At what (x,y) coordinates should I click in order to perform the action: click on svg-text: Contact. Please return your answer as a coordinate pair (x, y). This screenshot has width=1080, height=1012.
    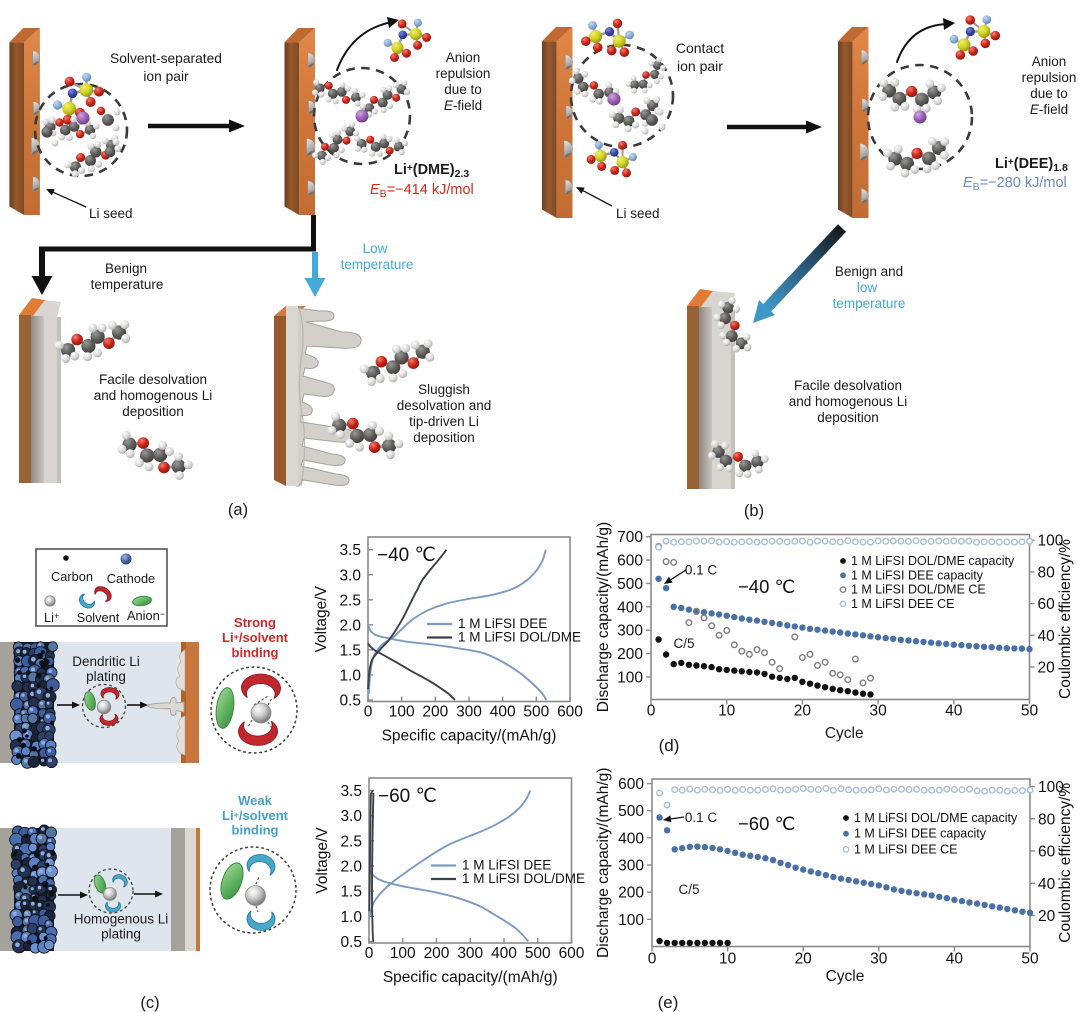
    Looking at the image, I should click on (700, 48).